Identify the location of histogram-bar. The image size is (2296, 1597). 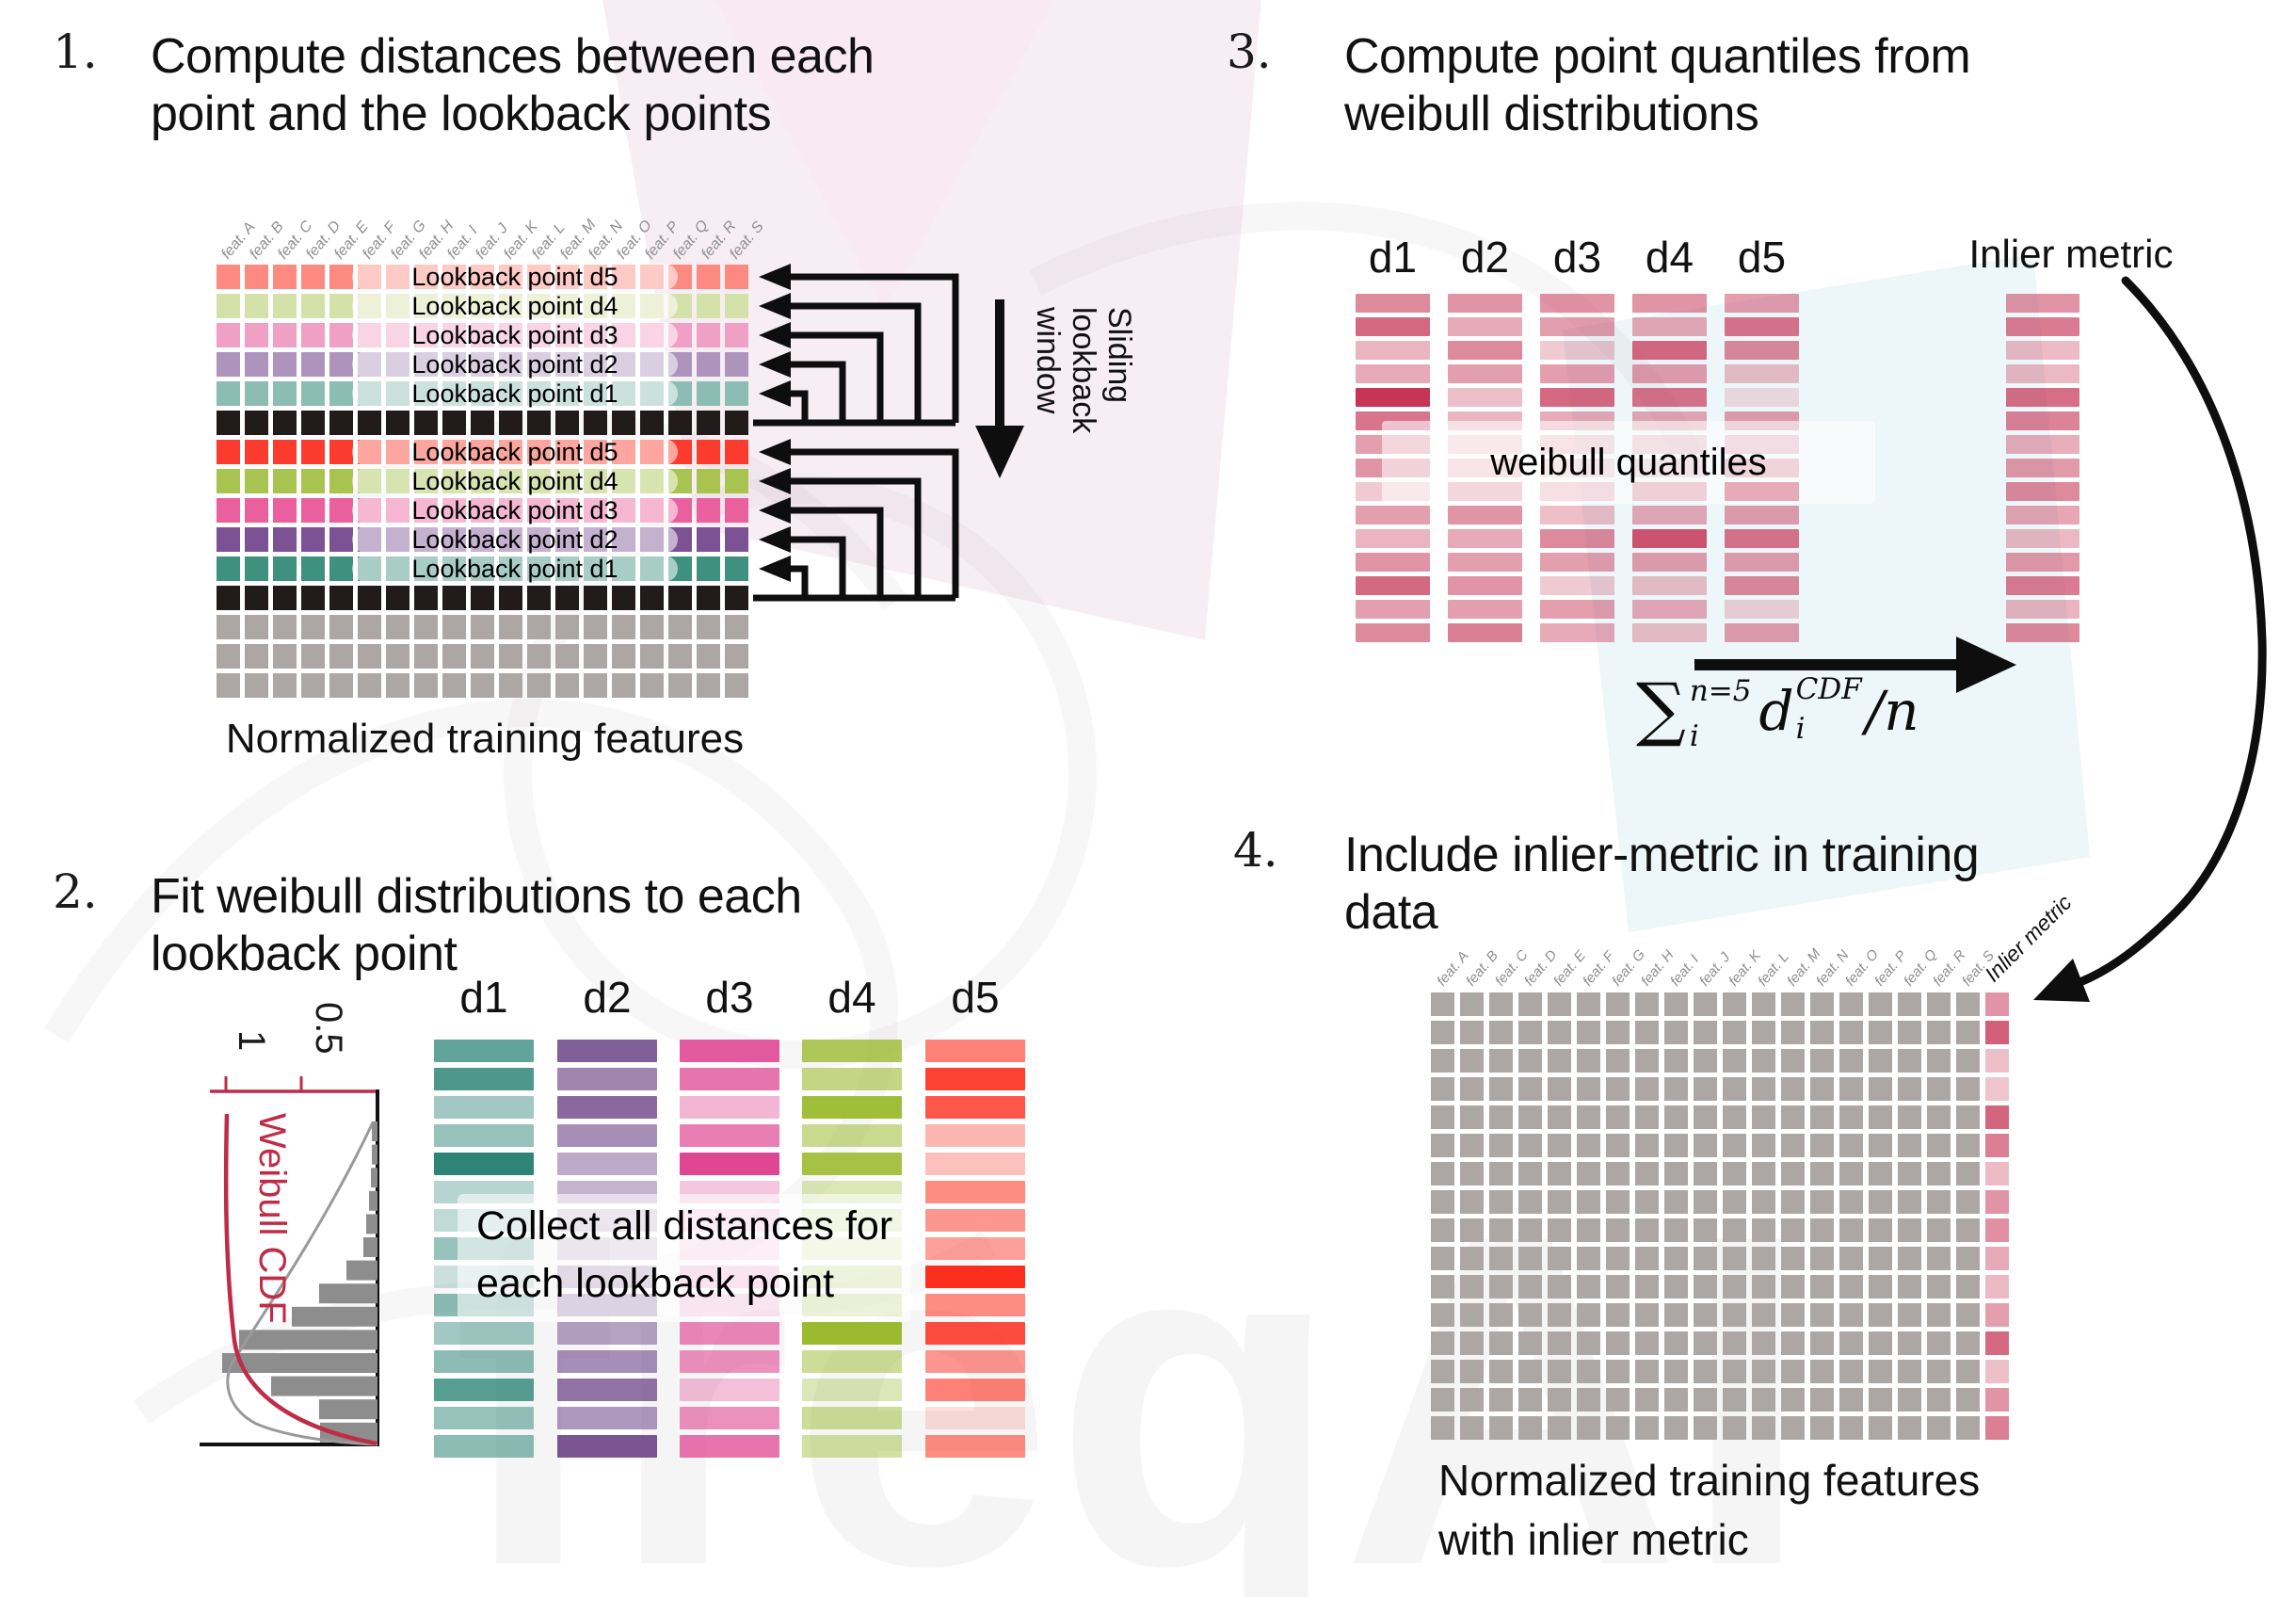
(324, 1386).